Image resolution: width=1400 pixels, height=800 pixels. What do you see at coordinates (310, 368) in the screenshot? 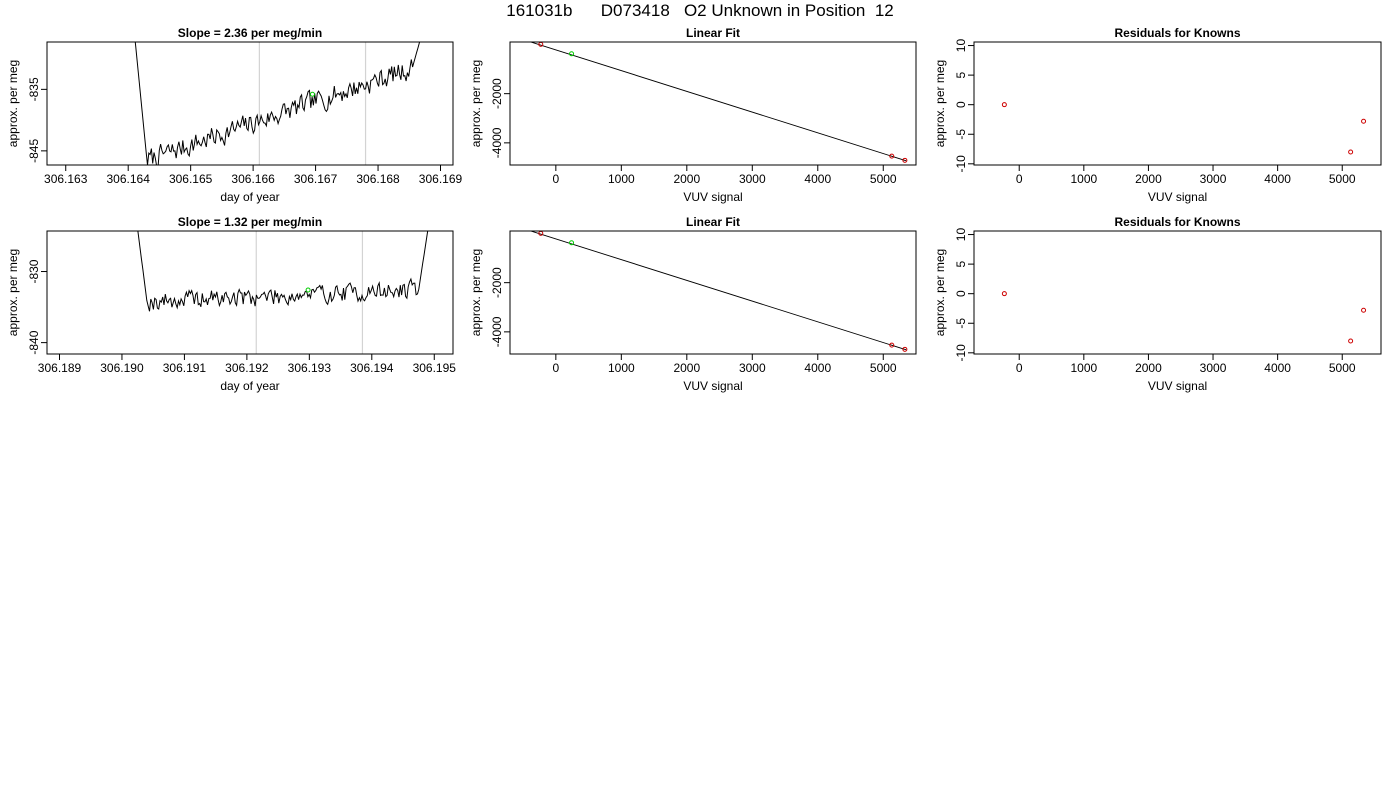
I see `x-tick-label: 306.193` at bounding box center [310, 368].